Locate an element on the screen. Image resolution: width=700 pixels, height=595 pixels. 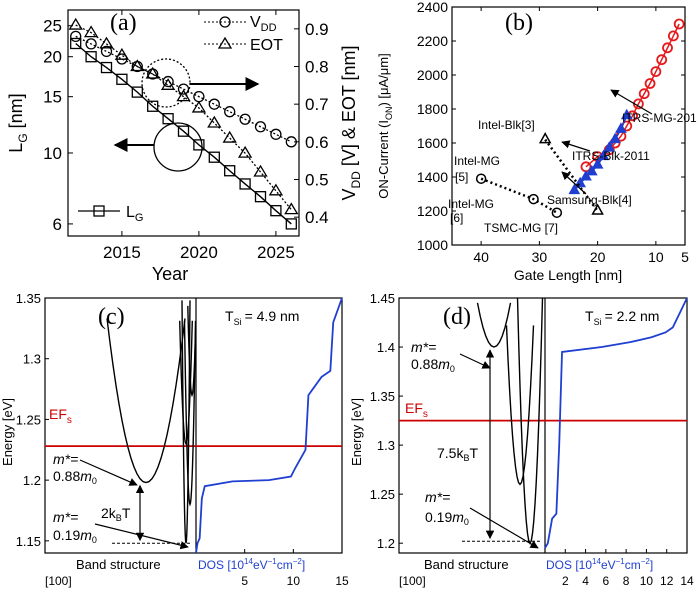
a-ytick-left-label: 10 is located at coordinates (52, 153).